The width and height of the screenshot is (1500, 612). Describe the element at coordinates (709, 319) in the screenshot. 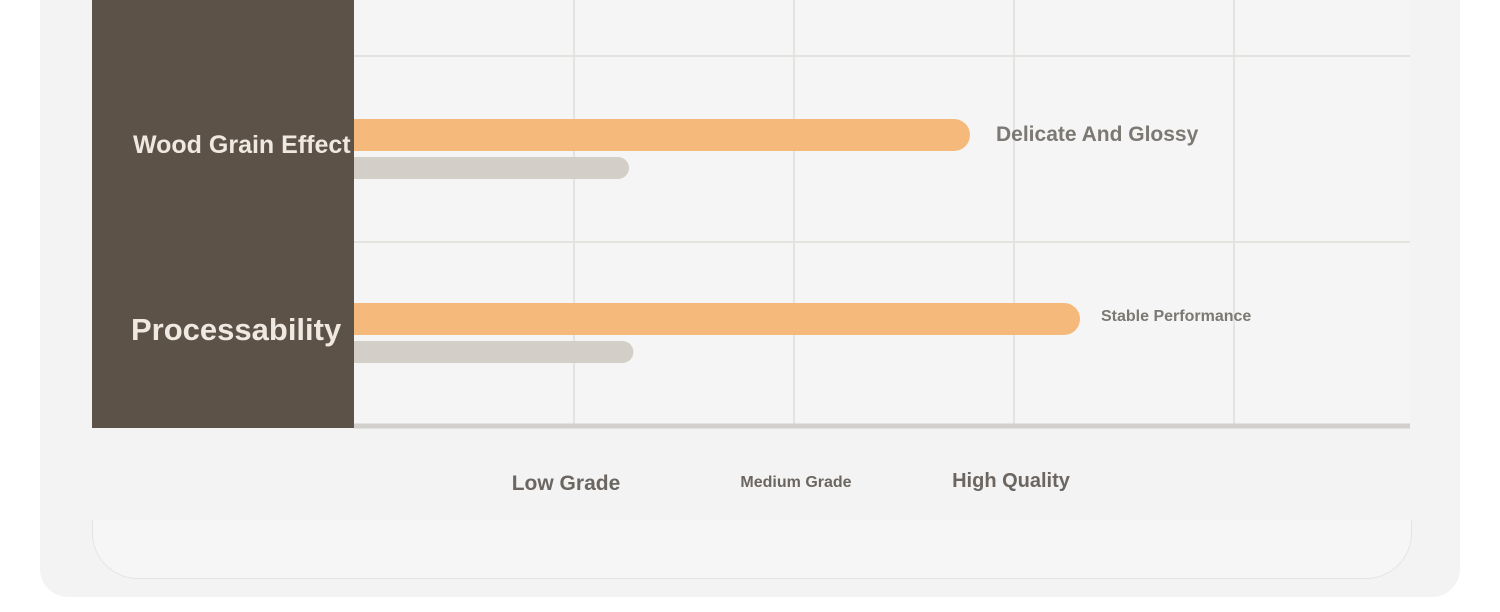

I see `bar-series0-processability` at that location.